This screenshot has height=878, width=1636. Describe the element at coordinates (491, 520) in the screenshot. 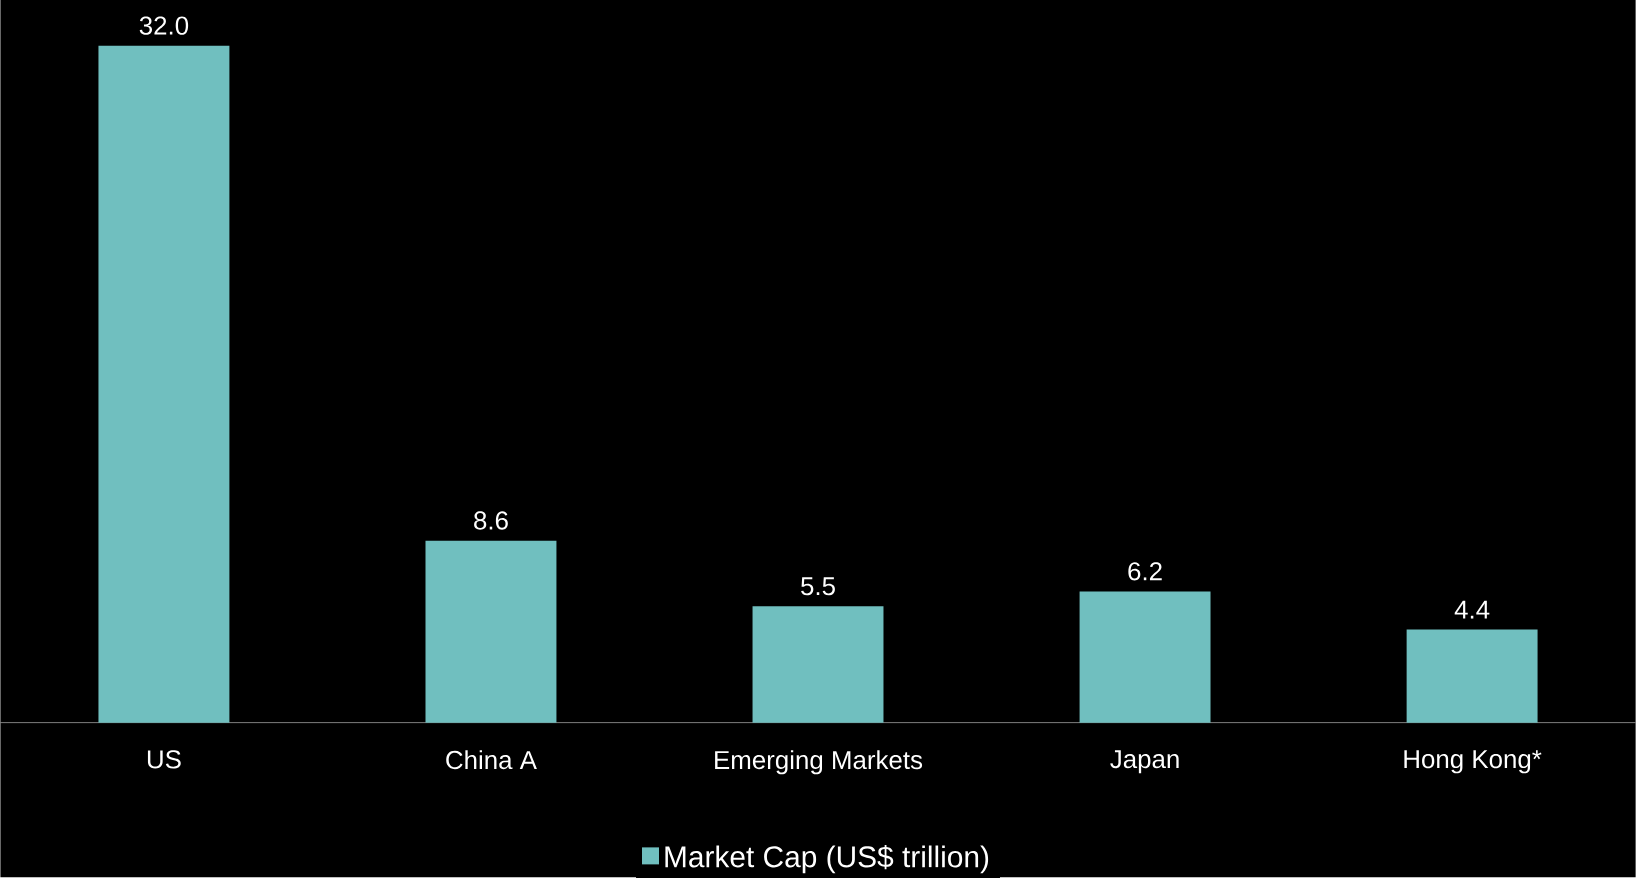

I see `data-label: 8.6` at that location.